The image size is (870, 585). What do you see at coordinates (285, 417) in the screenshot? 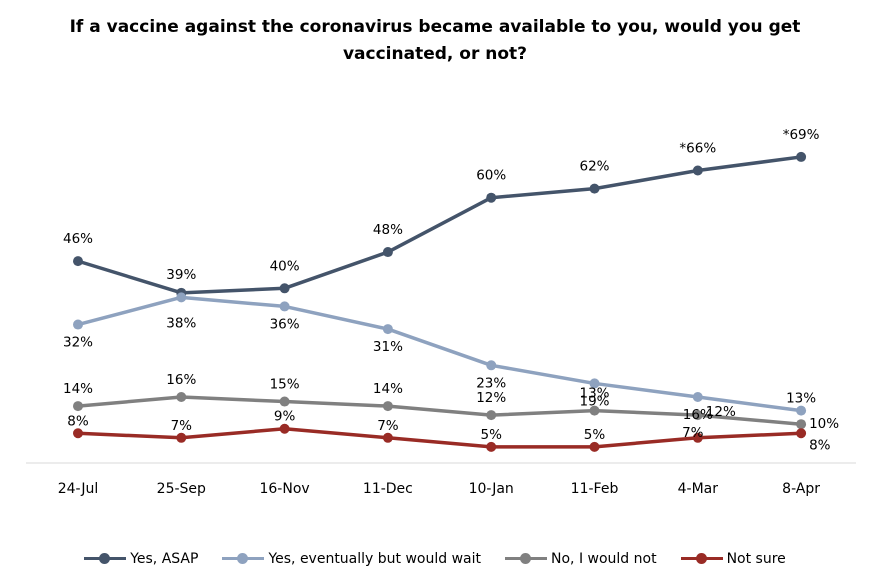
I see `data-label: 9%` at bounding box center [285, 417].